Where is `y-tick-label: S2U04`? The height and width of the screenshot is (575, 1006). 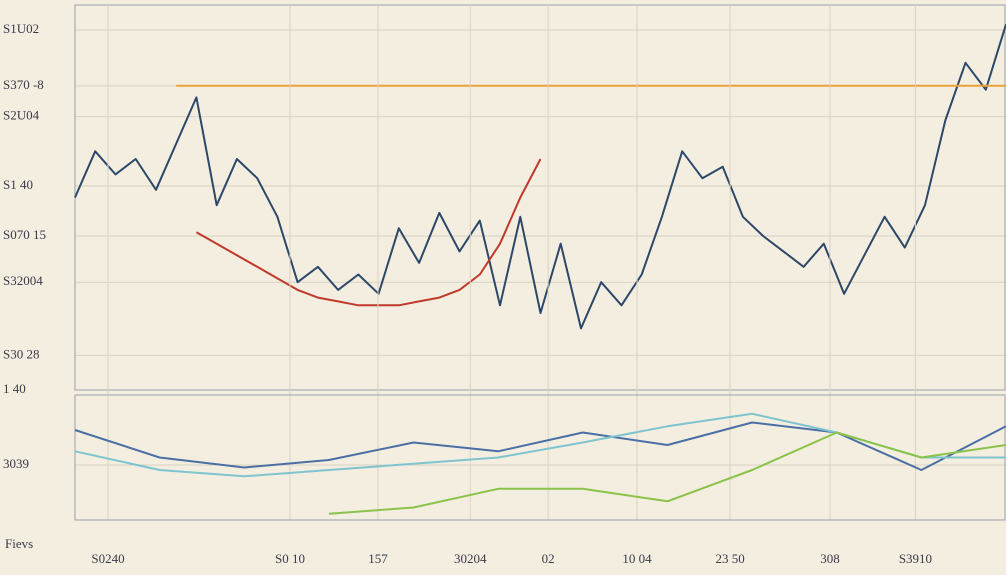
y-tick-label: S2U04 is located at coordinates (21, 115).